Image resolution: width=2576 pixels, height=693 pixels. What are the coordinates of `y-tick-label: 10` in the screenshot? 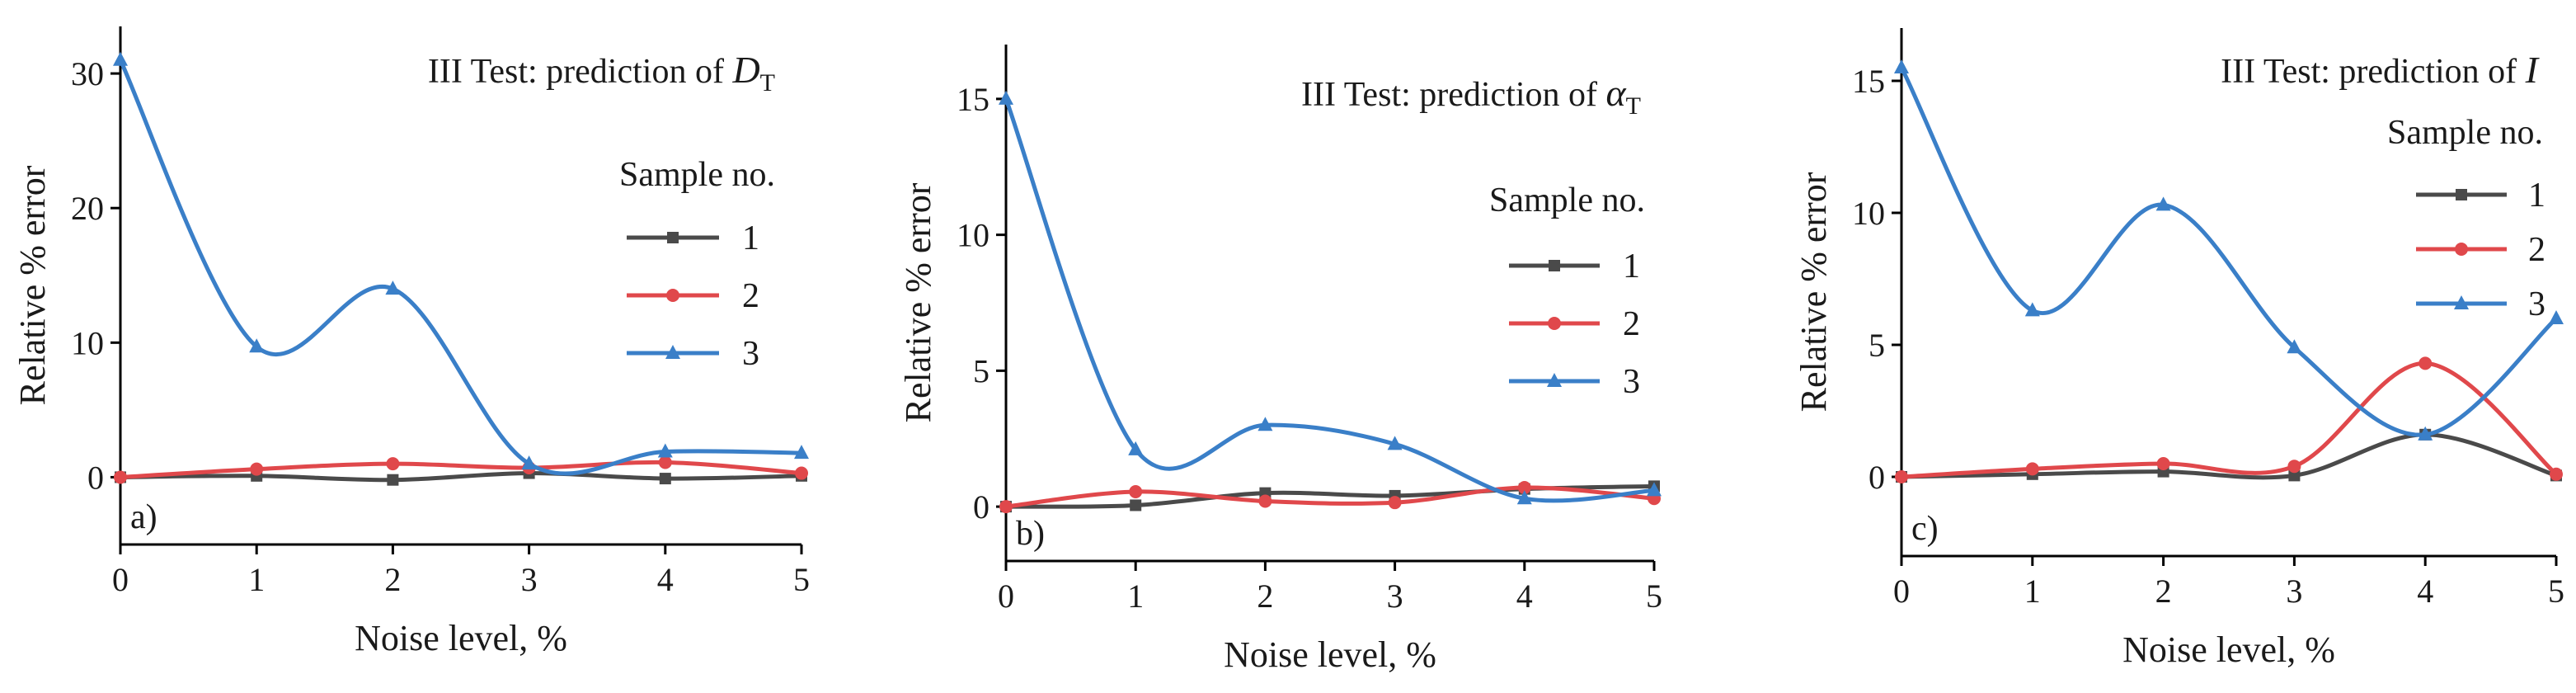 It's located at (87, 342).